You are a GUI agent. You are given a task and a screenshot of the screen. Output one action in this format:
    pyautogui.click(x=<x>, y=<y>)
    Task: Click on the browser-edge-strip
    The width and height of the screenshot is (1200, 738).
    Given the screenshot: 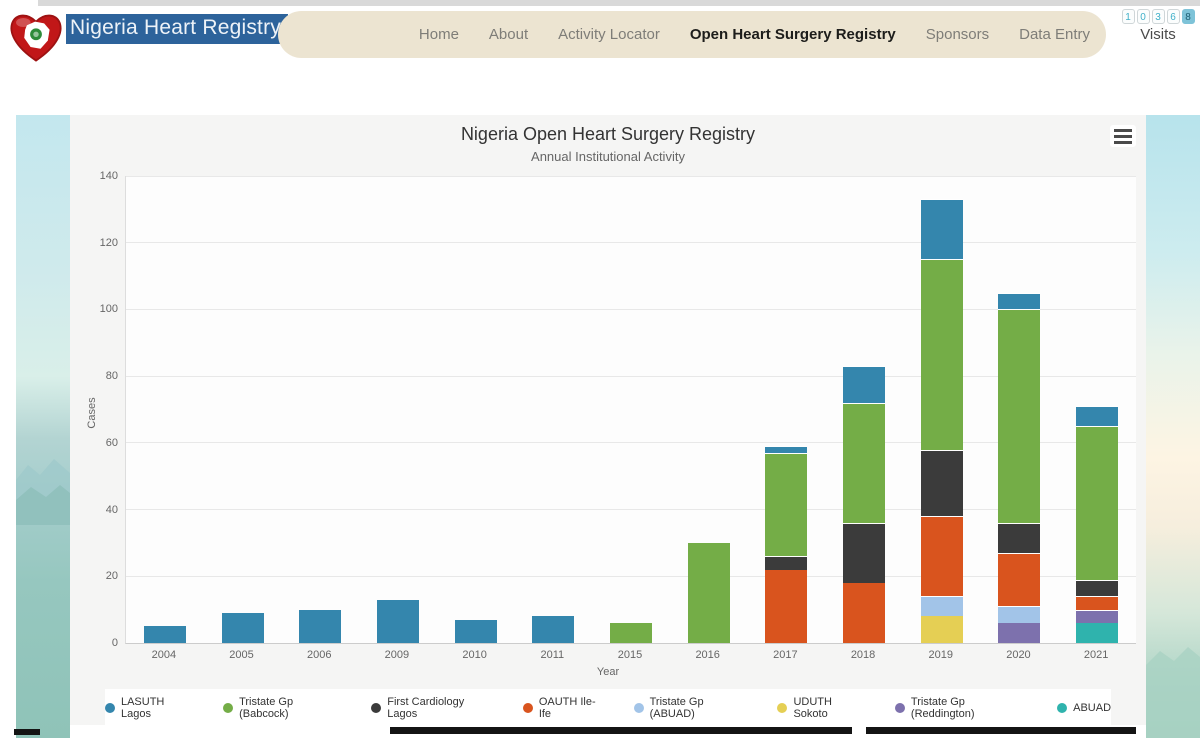 What is the action you would take?
    pyautogui.click(x=619, y=3)
    